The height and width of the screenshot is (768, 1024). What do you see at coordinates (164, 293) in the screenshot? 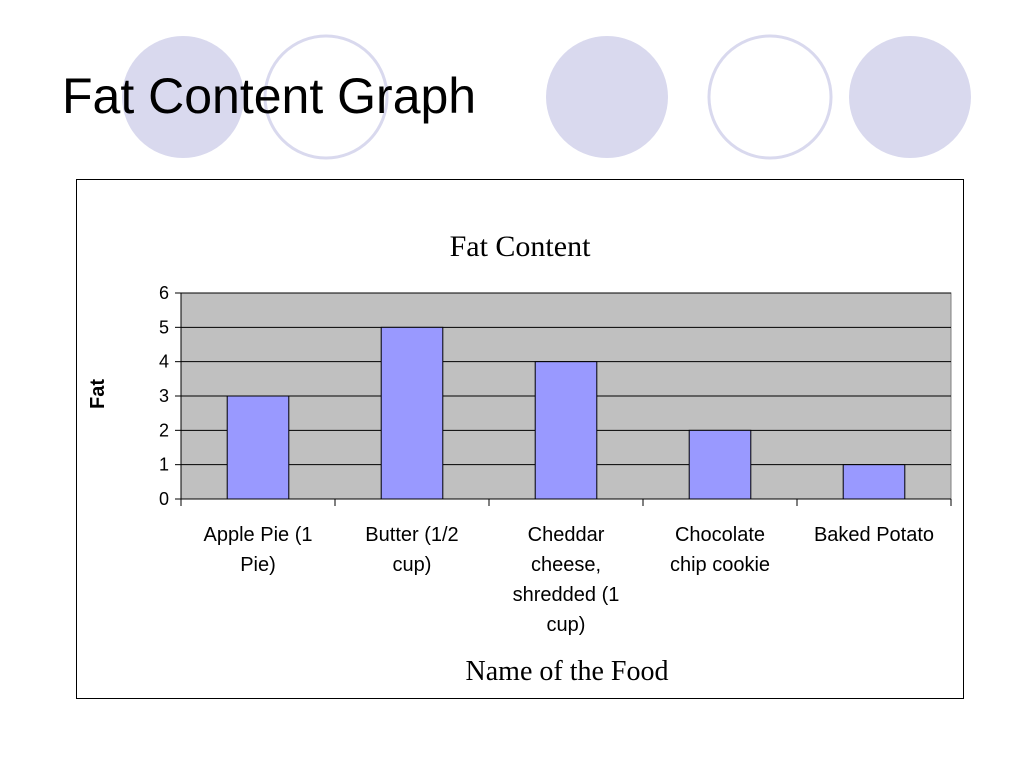
I see `y-tick-label: 6` at bounding box center [164, 293].